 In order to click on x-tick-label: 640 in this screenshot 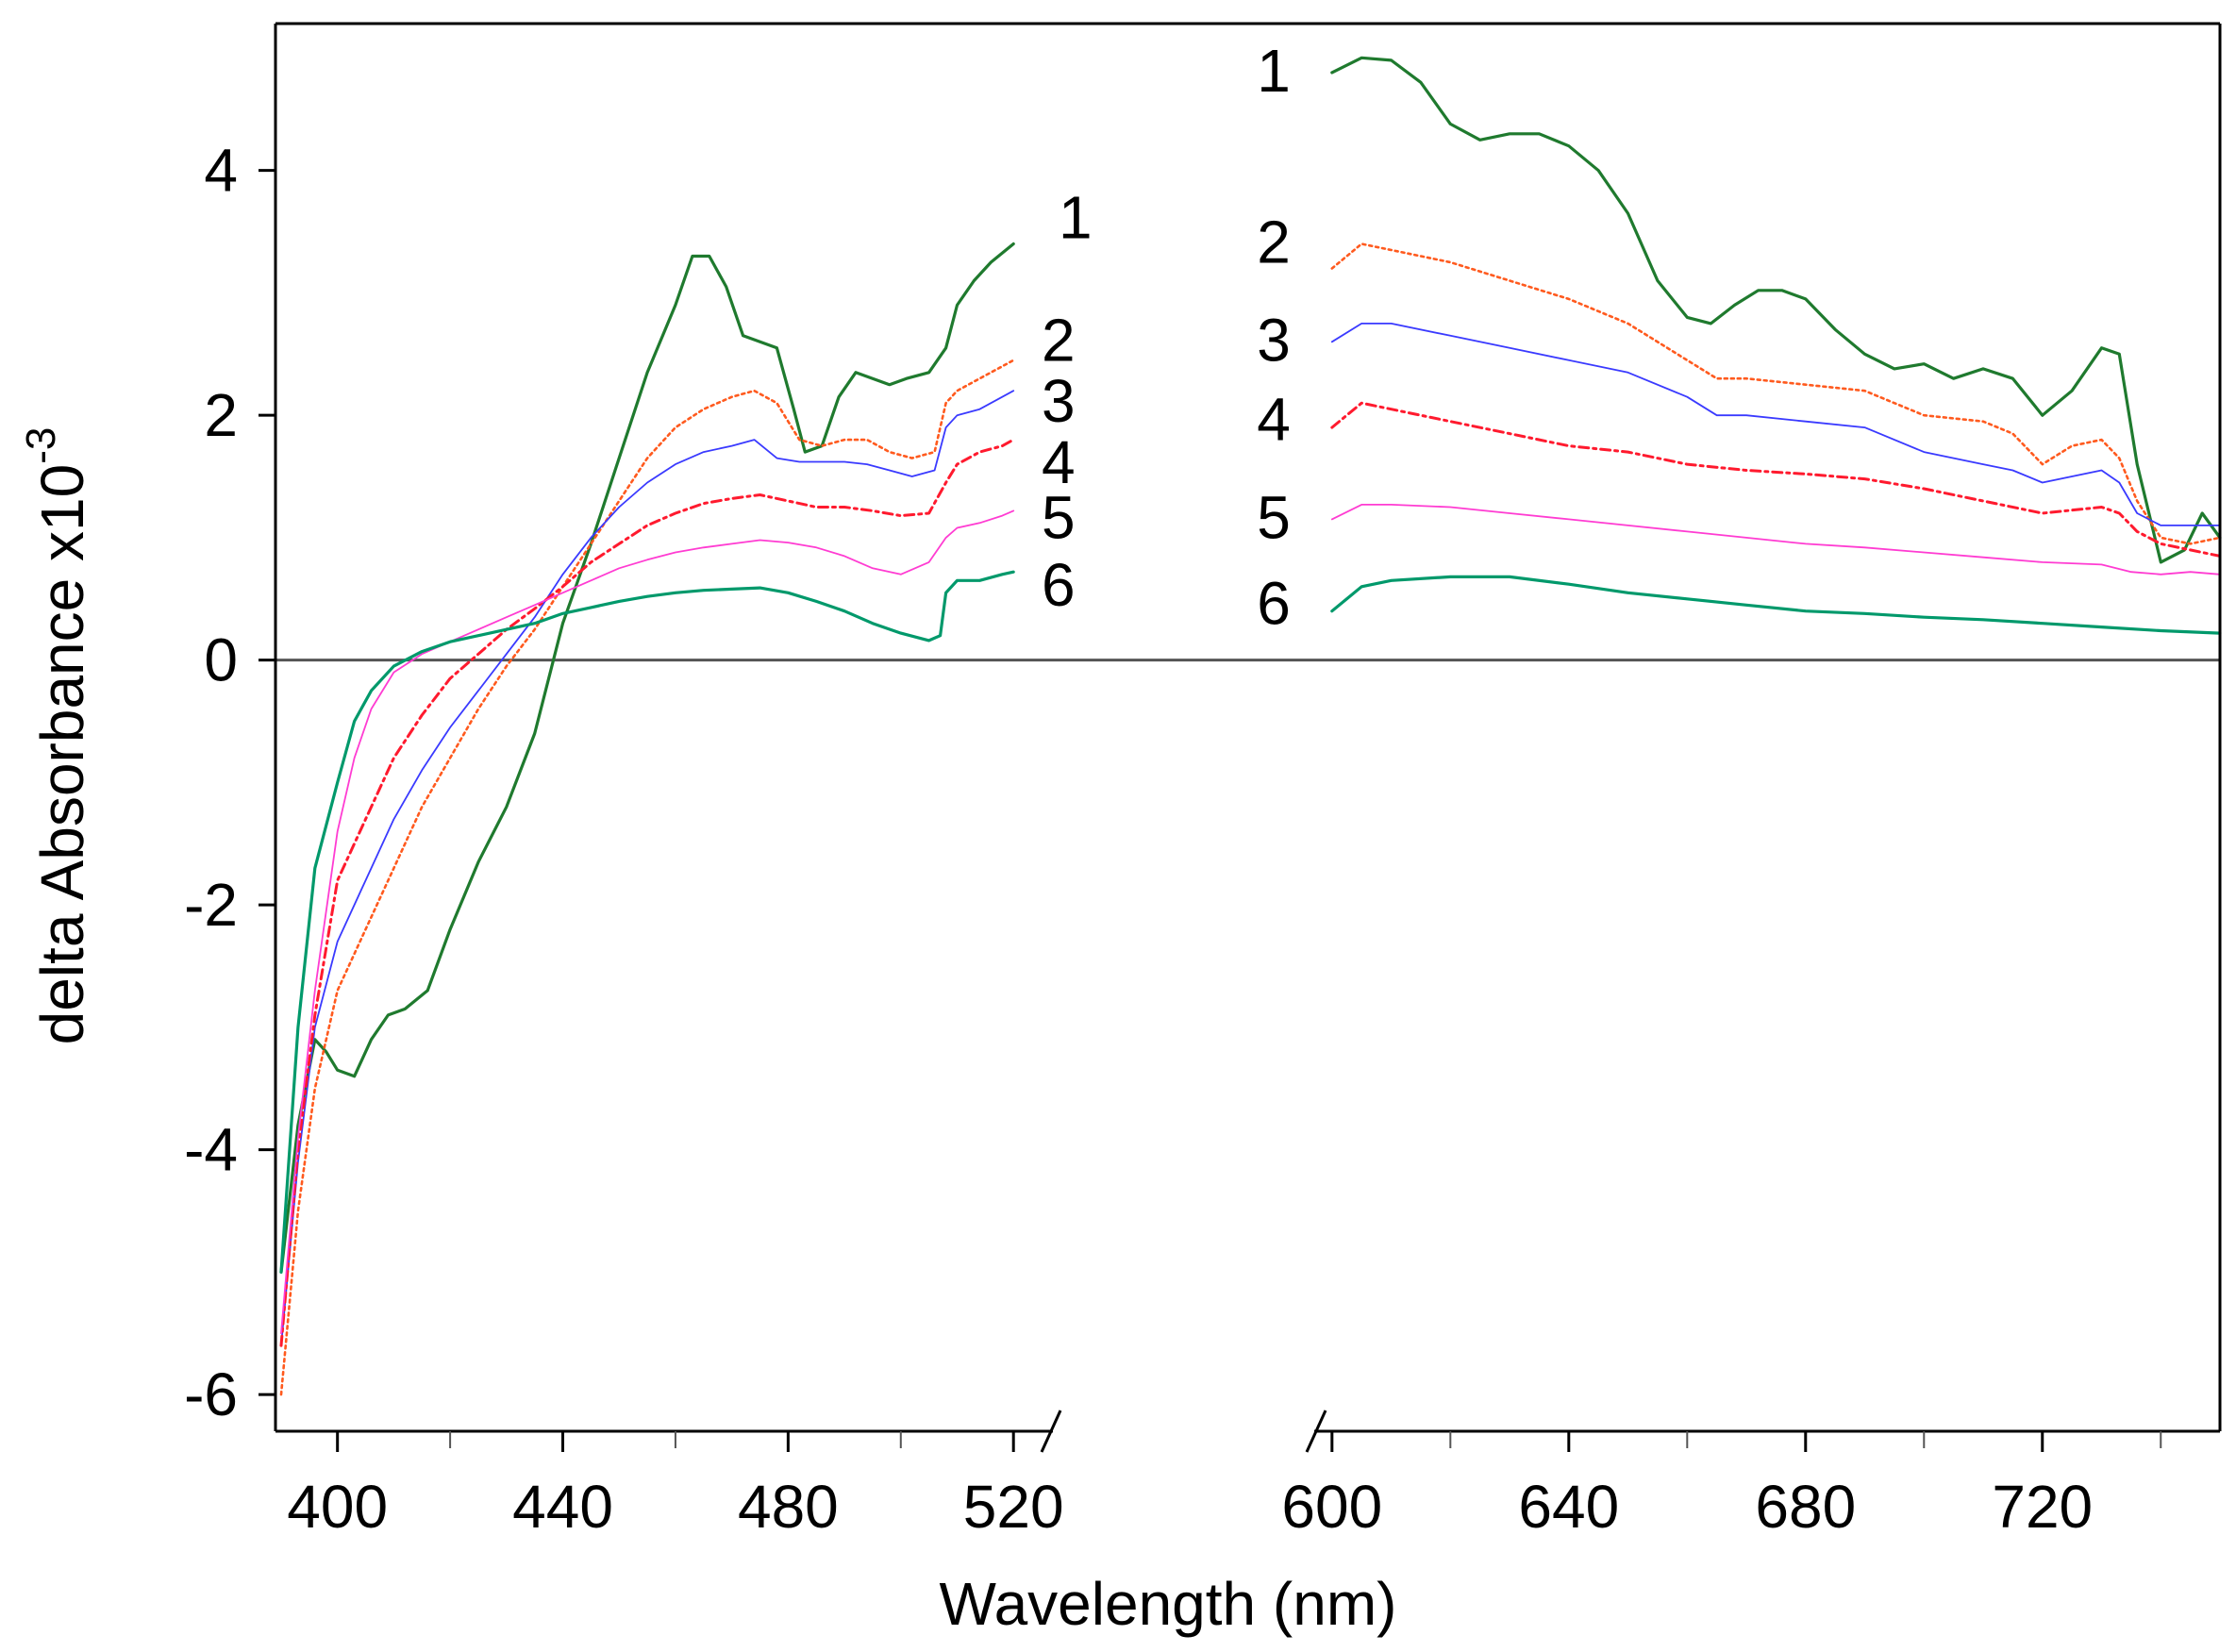, I will do `click(1568, 1507)`.